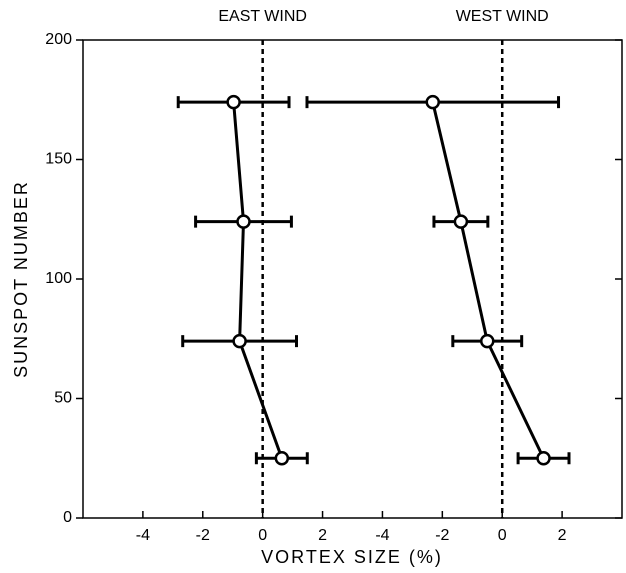 Image resolution: width=626 pixels, height=573 pixels. I want to click on panel-title: WEST WIND, so click(502, 16).